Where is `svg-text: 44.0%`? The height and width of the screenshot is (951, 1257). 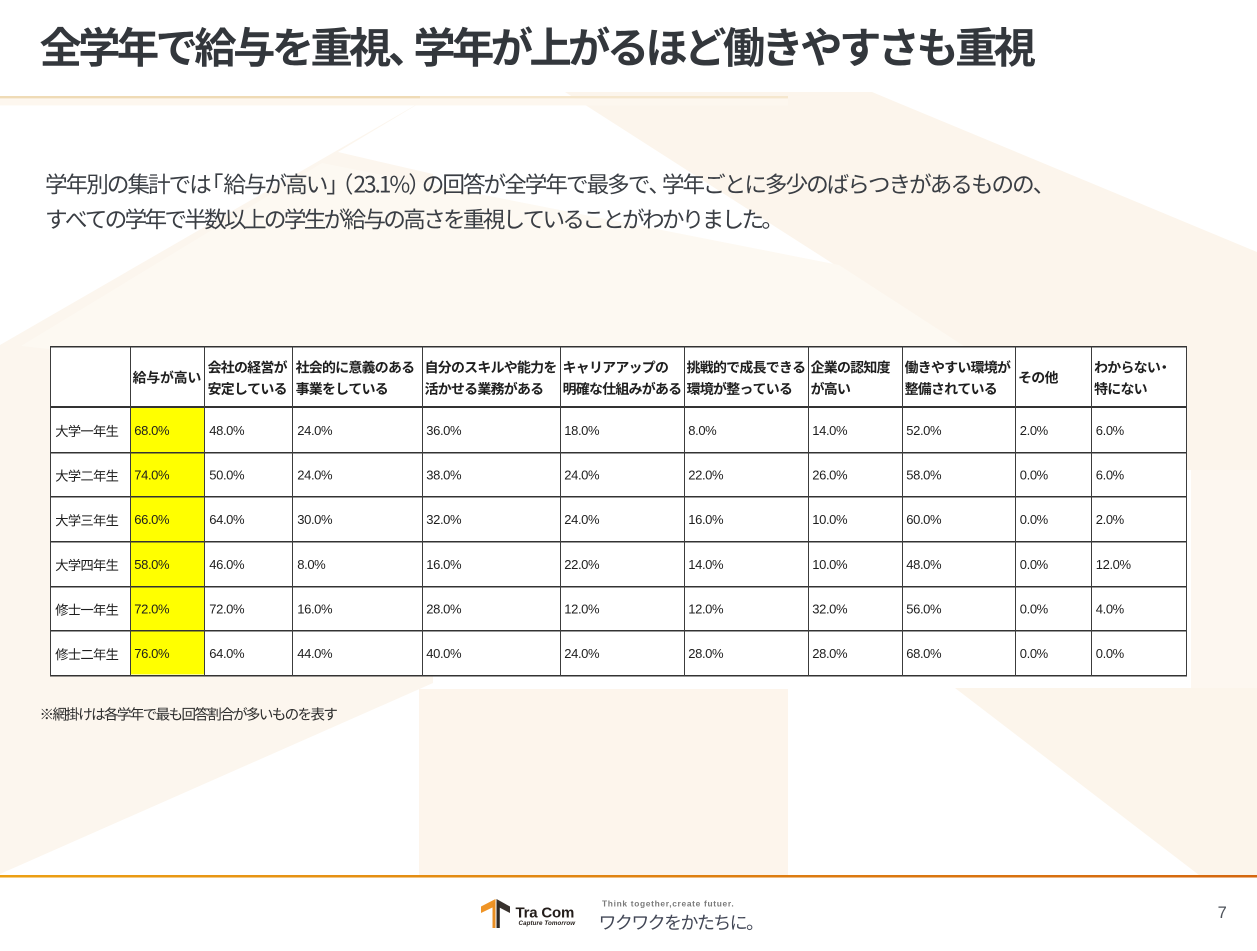
svg-text: 44.0% is located at coordinates (315, 653).